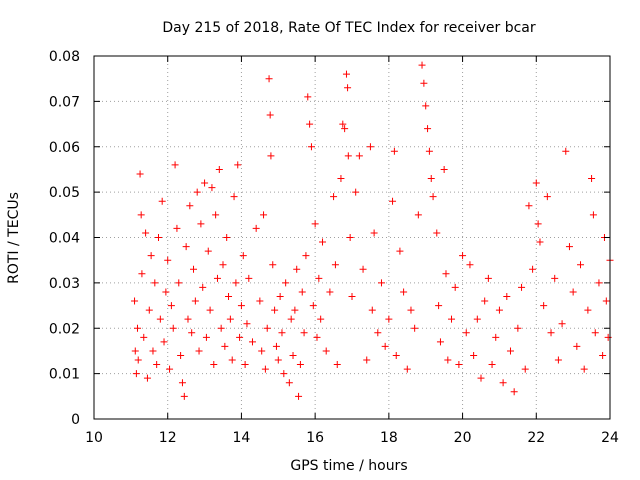 This screenshot has height=480, width=640. What do you see at coordinates (64, 193) in the screenshot?
I see `y-tick-label: 0.05` at bounding box center [64, 193].